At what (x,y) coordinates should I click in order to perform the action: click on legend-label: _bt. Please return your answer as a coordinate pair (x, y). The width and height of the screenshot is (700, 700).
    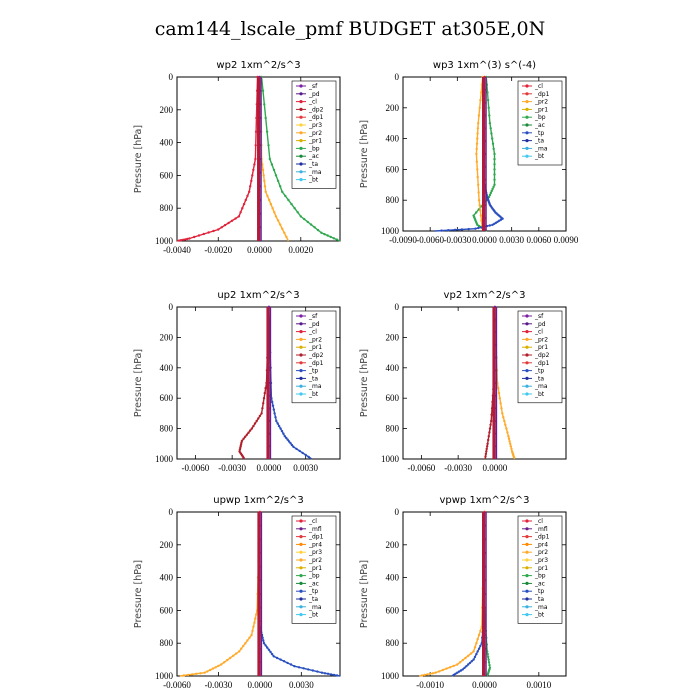
    Looking at the image, I should click on (539, 156).